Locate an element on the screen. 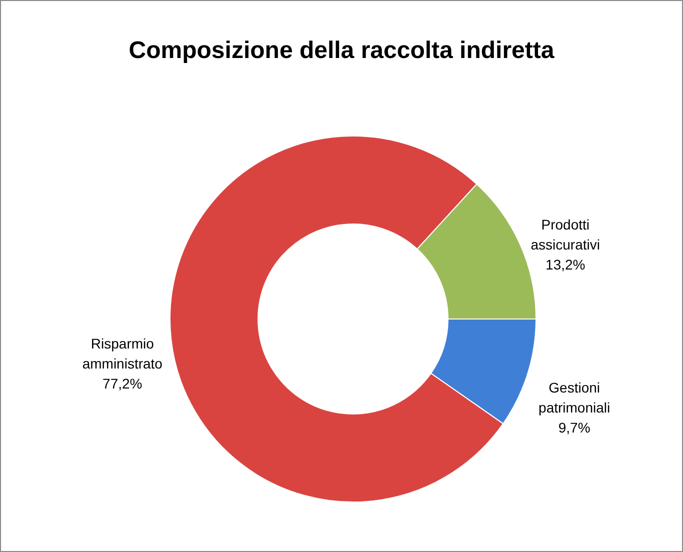 The image size is (683, 552). slice-label: Prodotti assicurativi is located at coordinates (565, 234).